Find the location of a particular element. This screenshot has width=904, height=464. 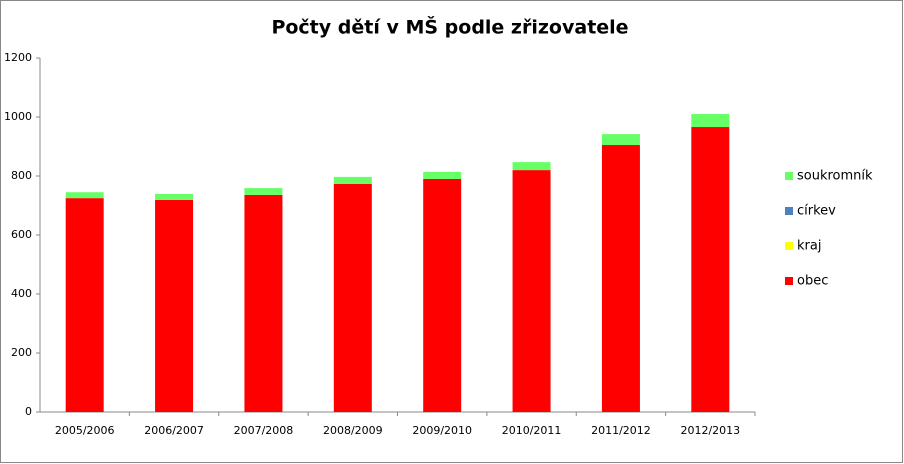

y-tick-label: 800 is located at coordinates (21, 175).